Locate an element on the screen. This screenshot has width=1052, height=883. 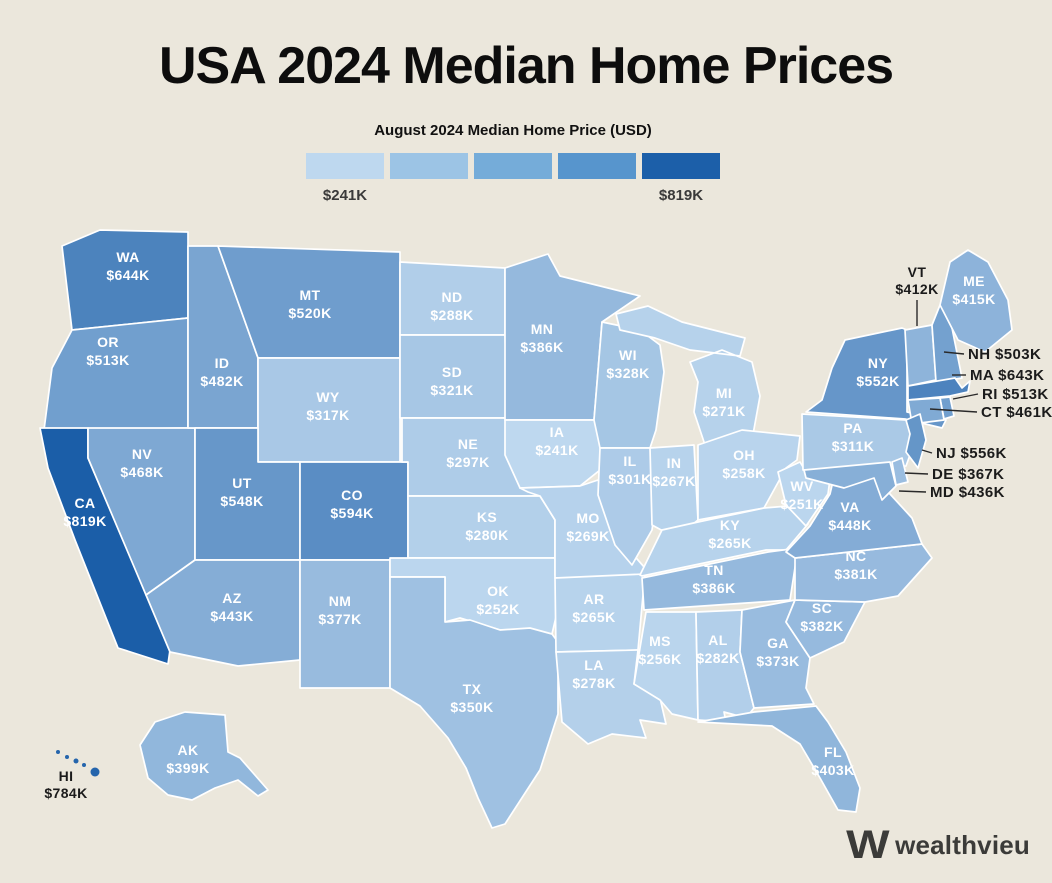
legend-axis-labels: $241K $819K is located at coordinates (513, 198).